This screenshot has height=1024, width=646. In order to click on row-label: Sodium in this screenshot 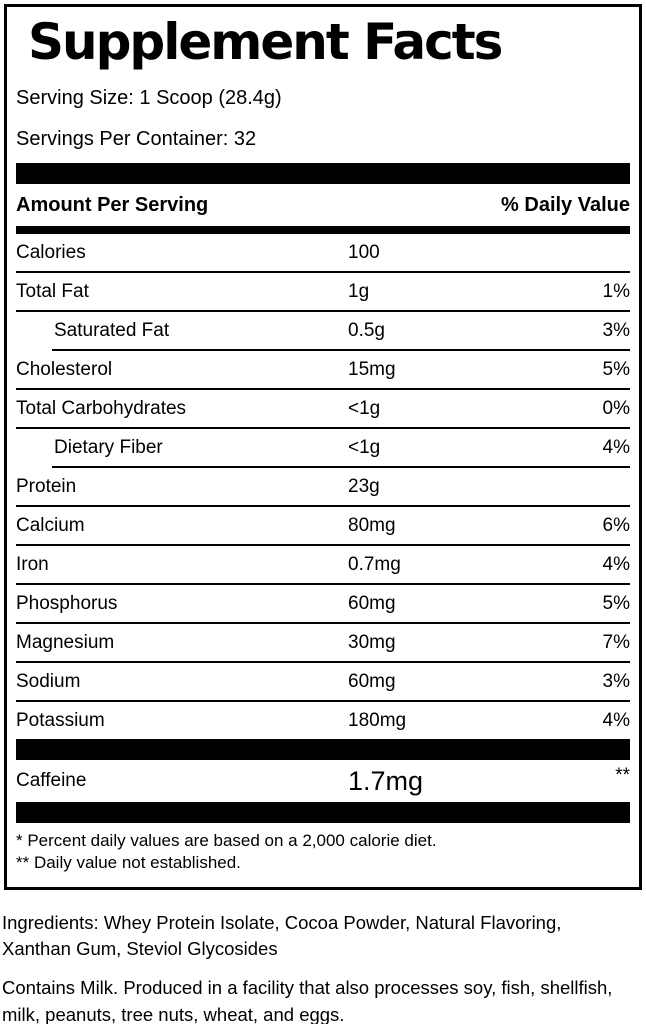, I will do `click(48, 681)`.